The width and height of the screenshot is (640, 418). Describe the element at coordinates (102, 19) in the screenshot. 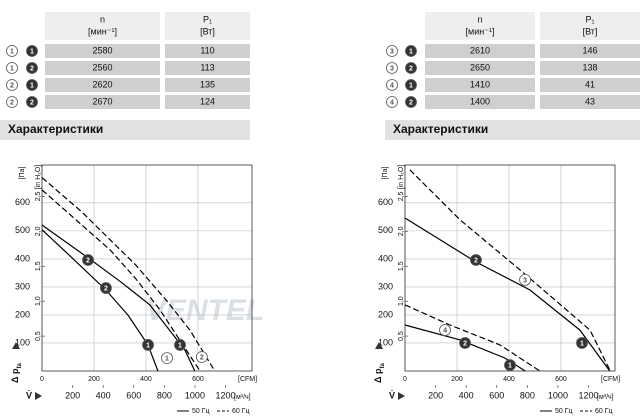

I see `header-symbol: n` at that location.